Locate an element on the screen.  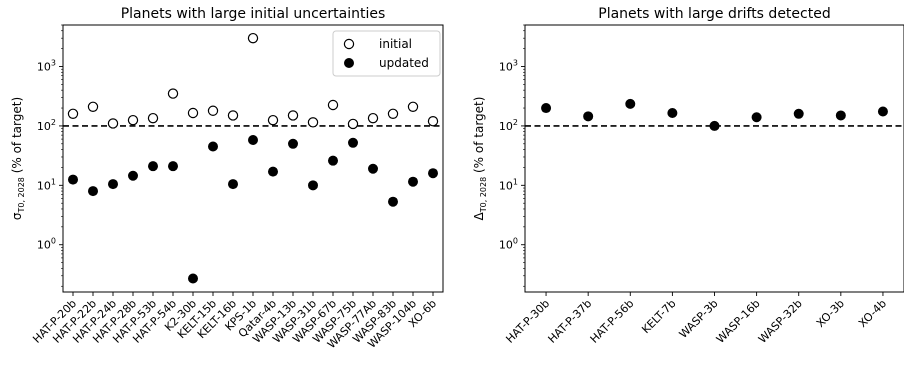
legend-marker-initial is located at coordinates (349, 44).